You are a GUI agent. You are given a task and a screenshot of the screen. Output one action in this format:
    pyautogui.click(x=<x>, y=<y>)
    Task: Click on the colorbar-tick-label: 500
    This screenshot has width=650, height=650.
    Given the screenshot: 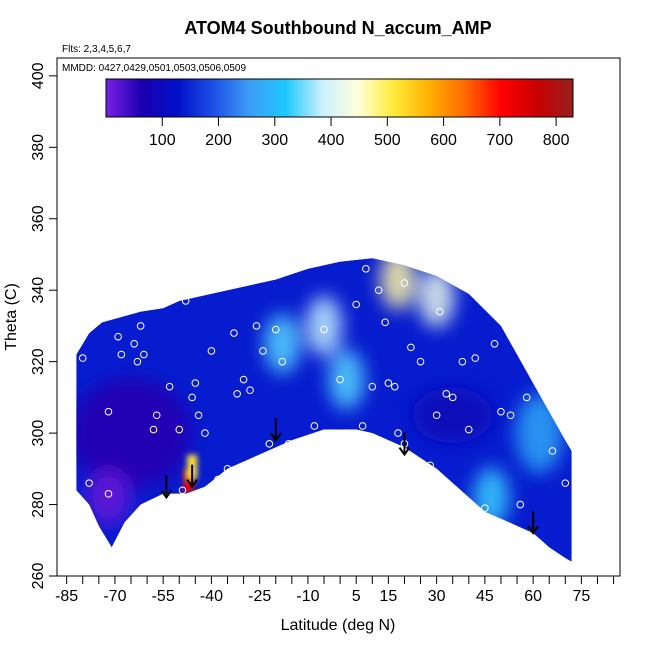 What is the action you would take?
    pyautogui.click(x=387, y=140)
    